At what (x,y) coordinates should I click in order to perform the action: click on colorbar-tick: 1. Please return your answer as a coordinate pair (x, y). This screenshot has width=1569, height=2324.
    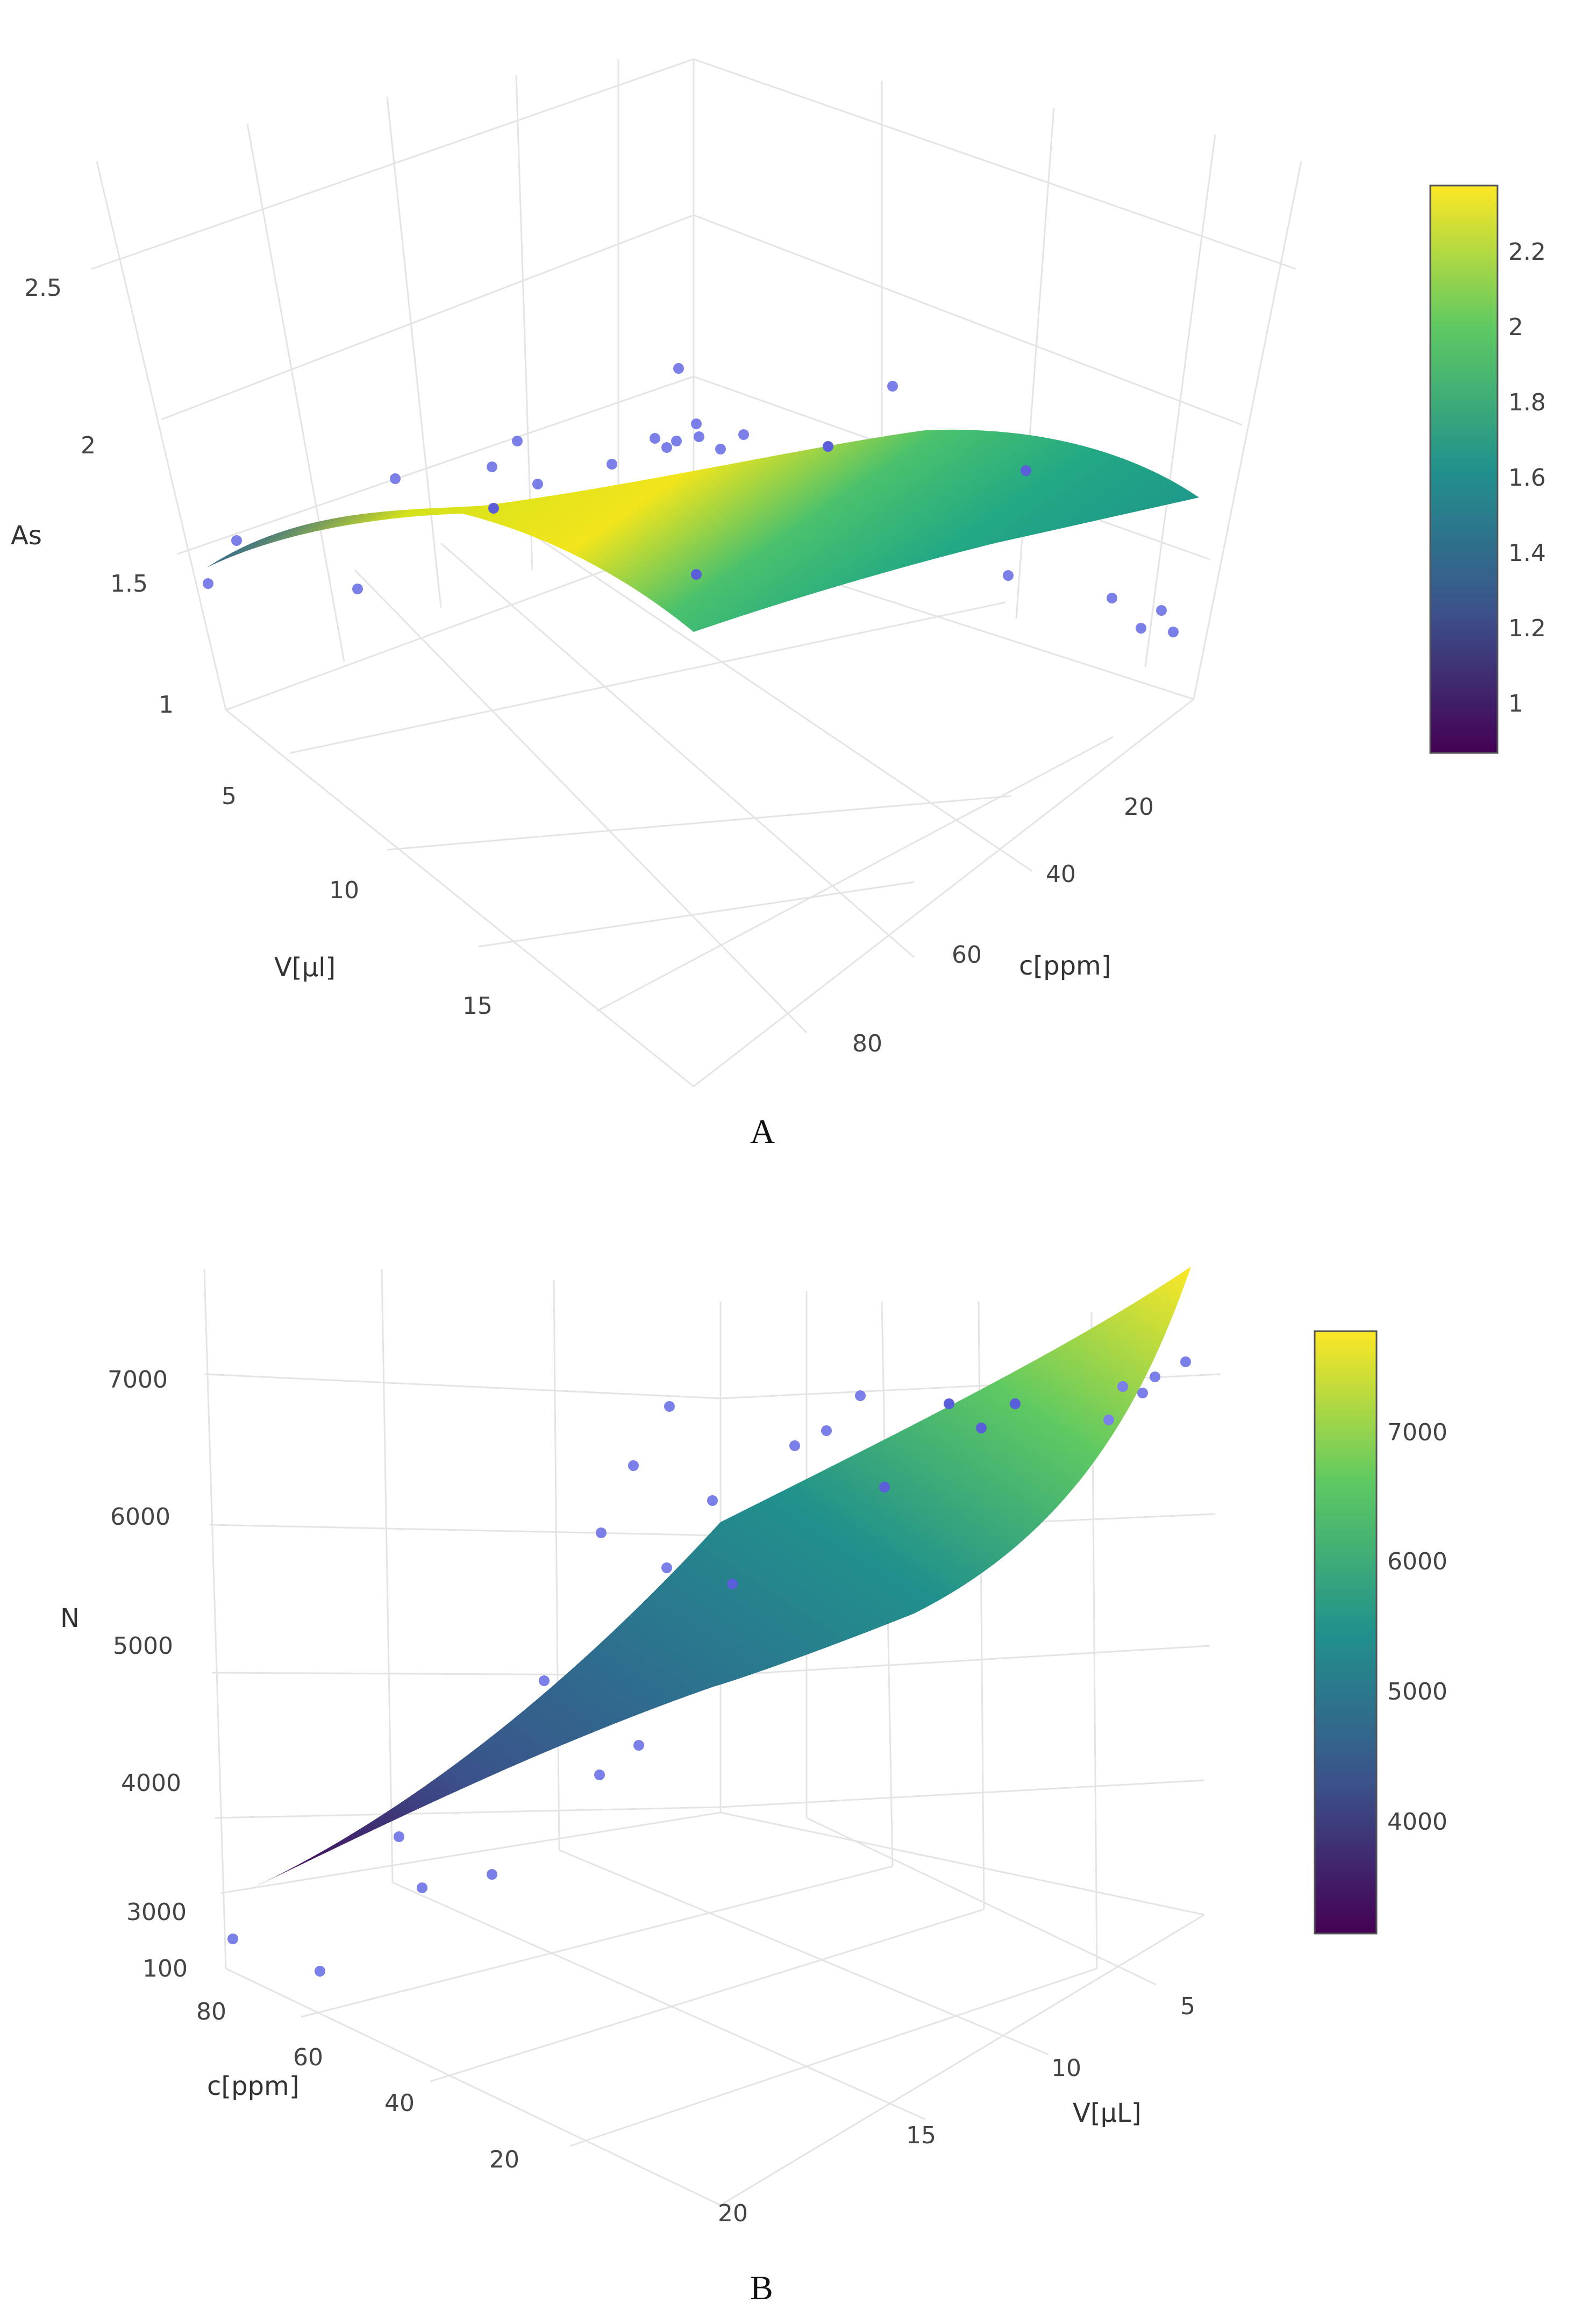
    Looking at the image, I should click on (1515, 703).